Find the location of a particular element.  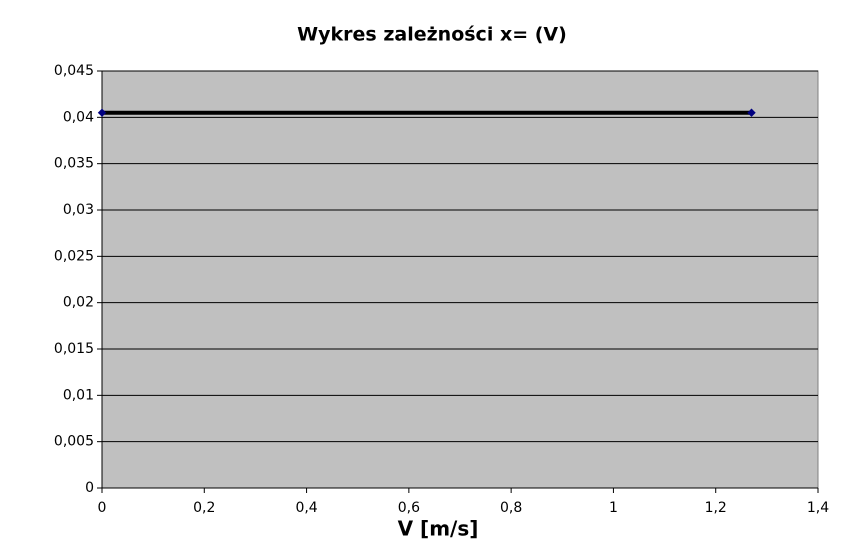

y-tick-label: 0,02 is located at coordinates (78, 303).